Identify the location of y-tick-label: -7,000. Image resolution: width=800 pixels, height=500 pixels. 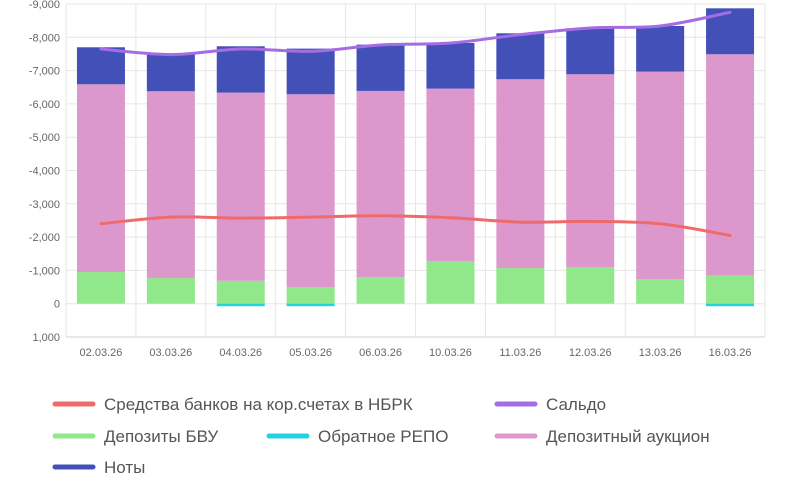
(44, 72).